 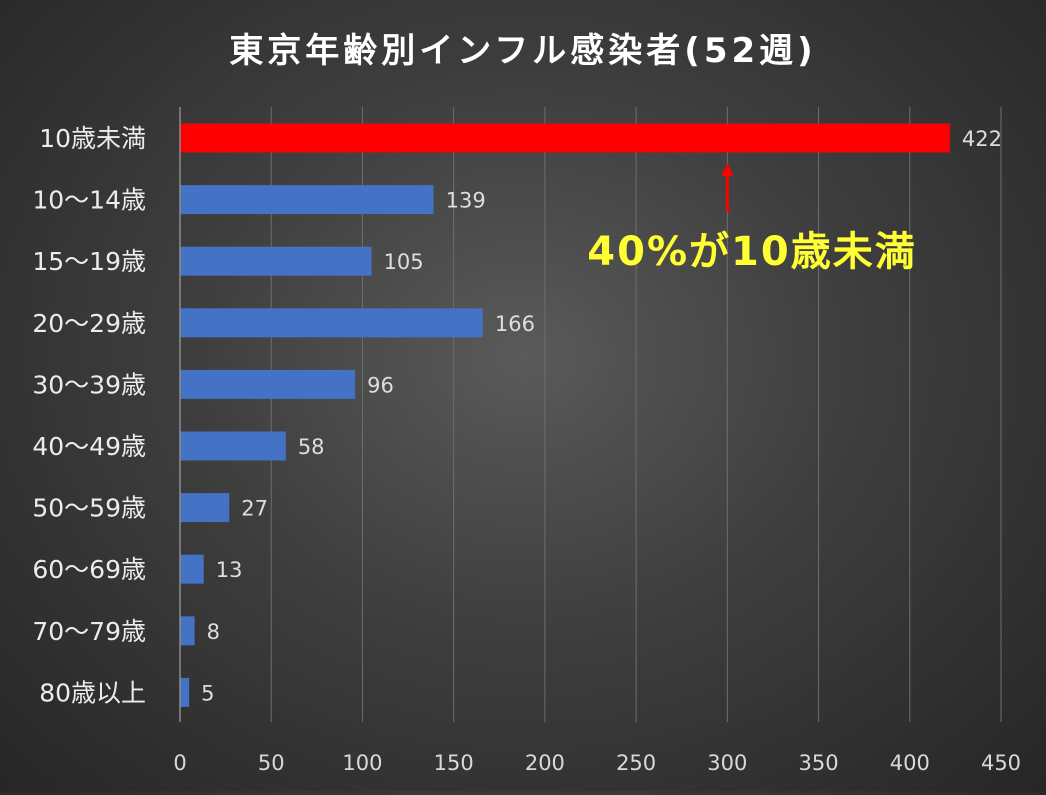 I want to click on data-label: 27, so click(x=254, y=509).